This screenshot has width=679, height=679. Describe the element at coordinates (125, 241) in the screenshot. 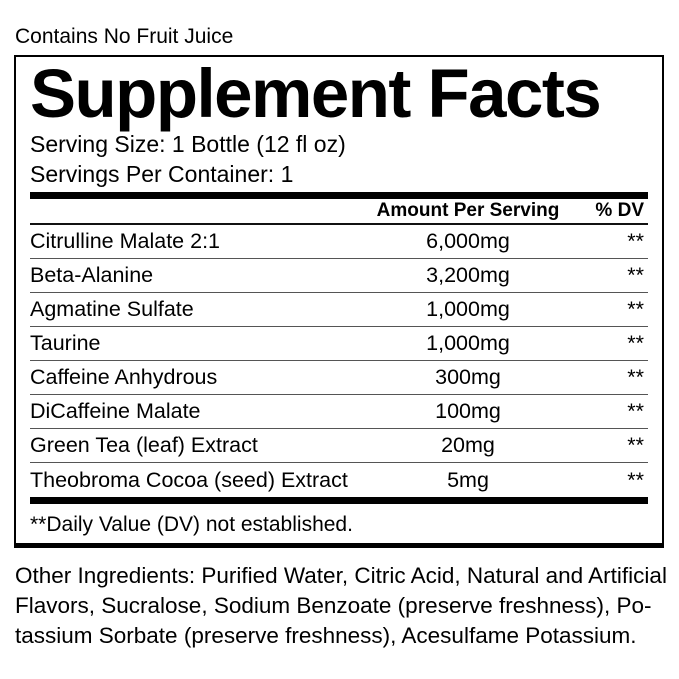

I see `ingredient-name: Citrulline Malate 2:1` at that location.